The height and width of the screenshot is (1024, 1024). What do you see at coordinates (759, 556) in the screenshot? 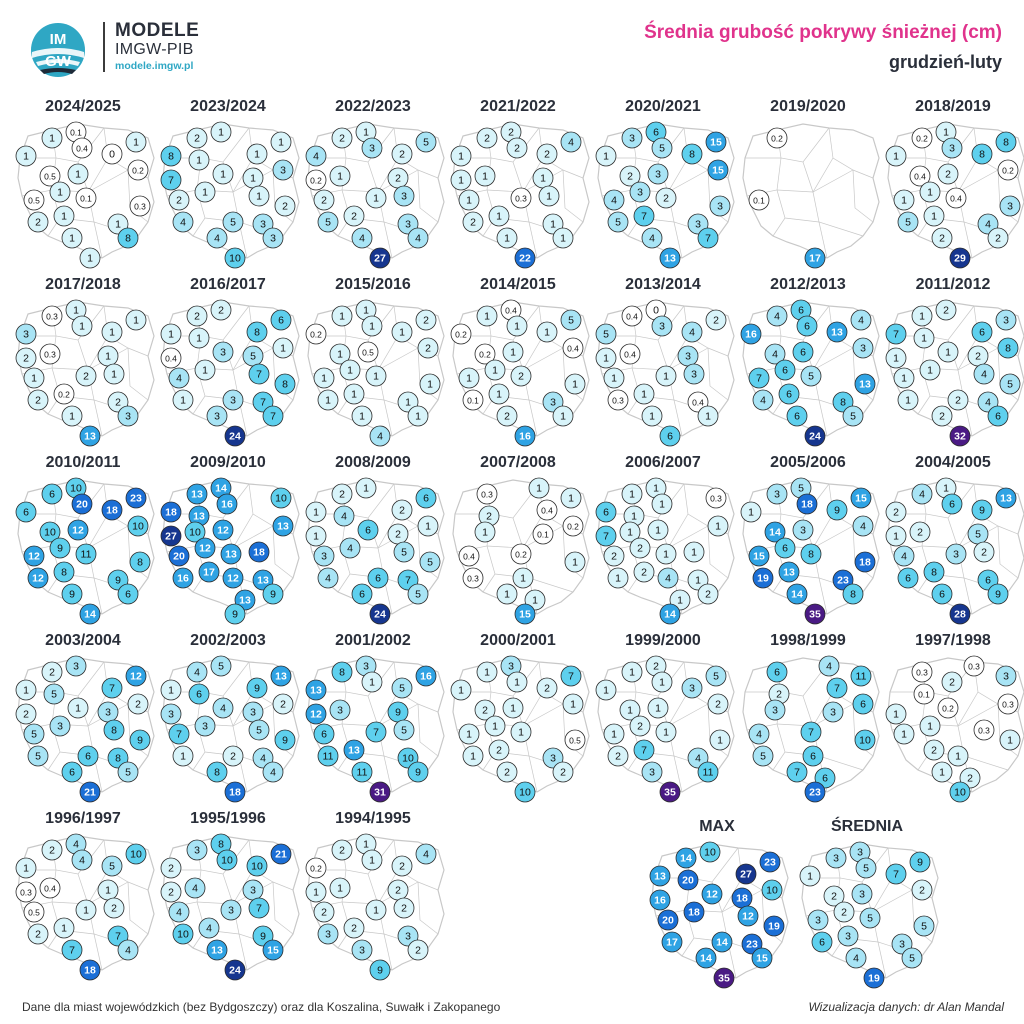
I see `station-marker: 15` at bounding box center [759, 556].